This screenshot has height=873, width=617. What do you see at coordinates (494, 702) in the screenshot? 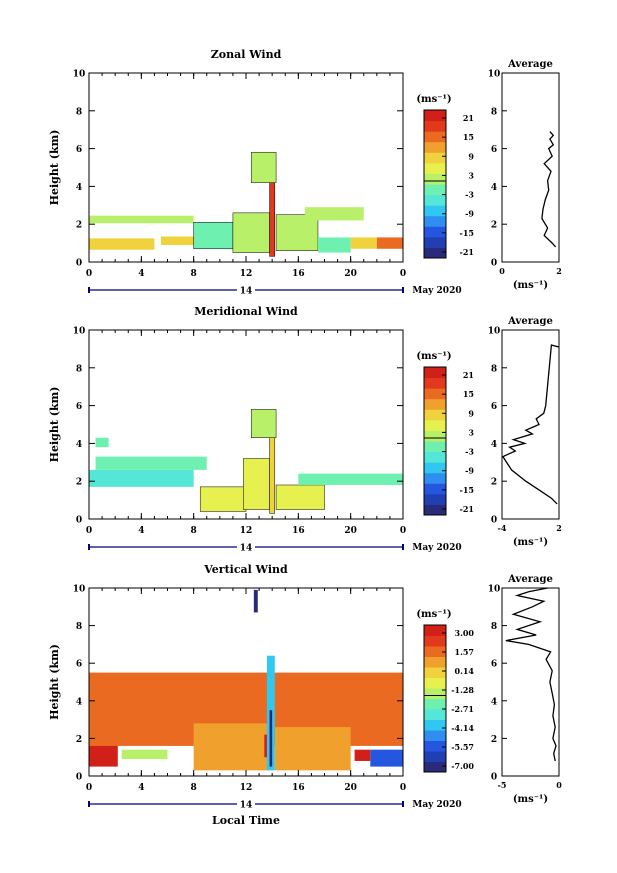
I see `panel-2-avg-ytick-label-2: 4` at bounding box center [494, 702].